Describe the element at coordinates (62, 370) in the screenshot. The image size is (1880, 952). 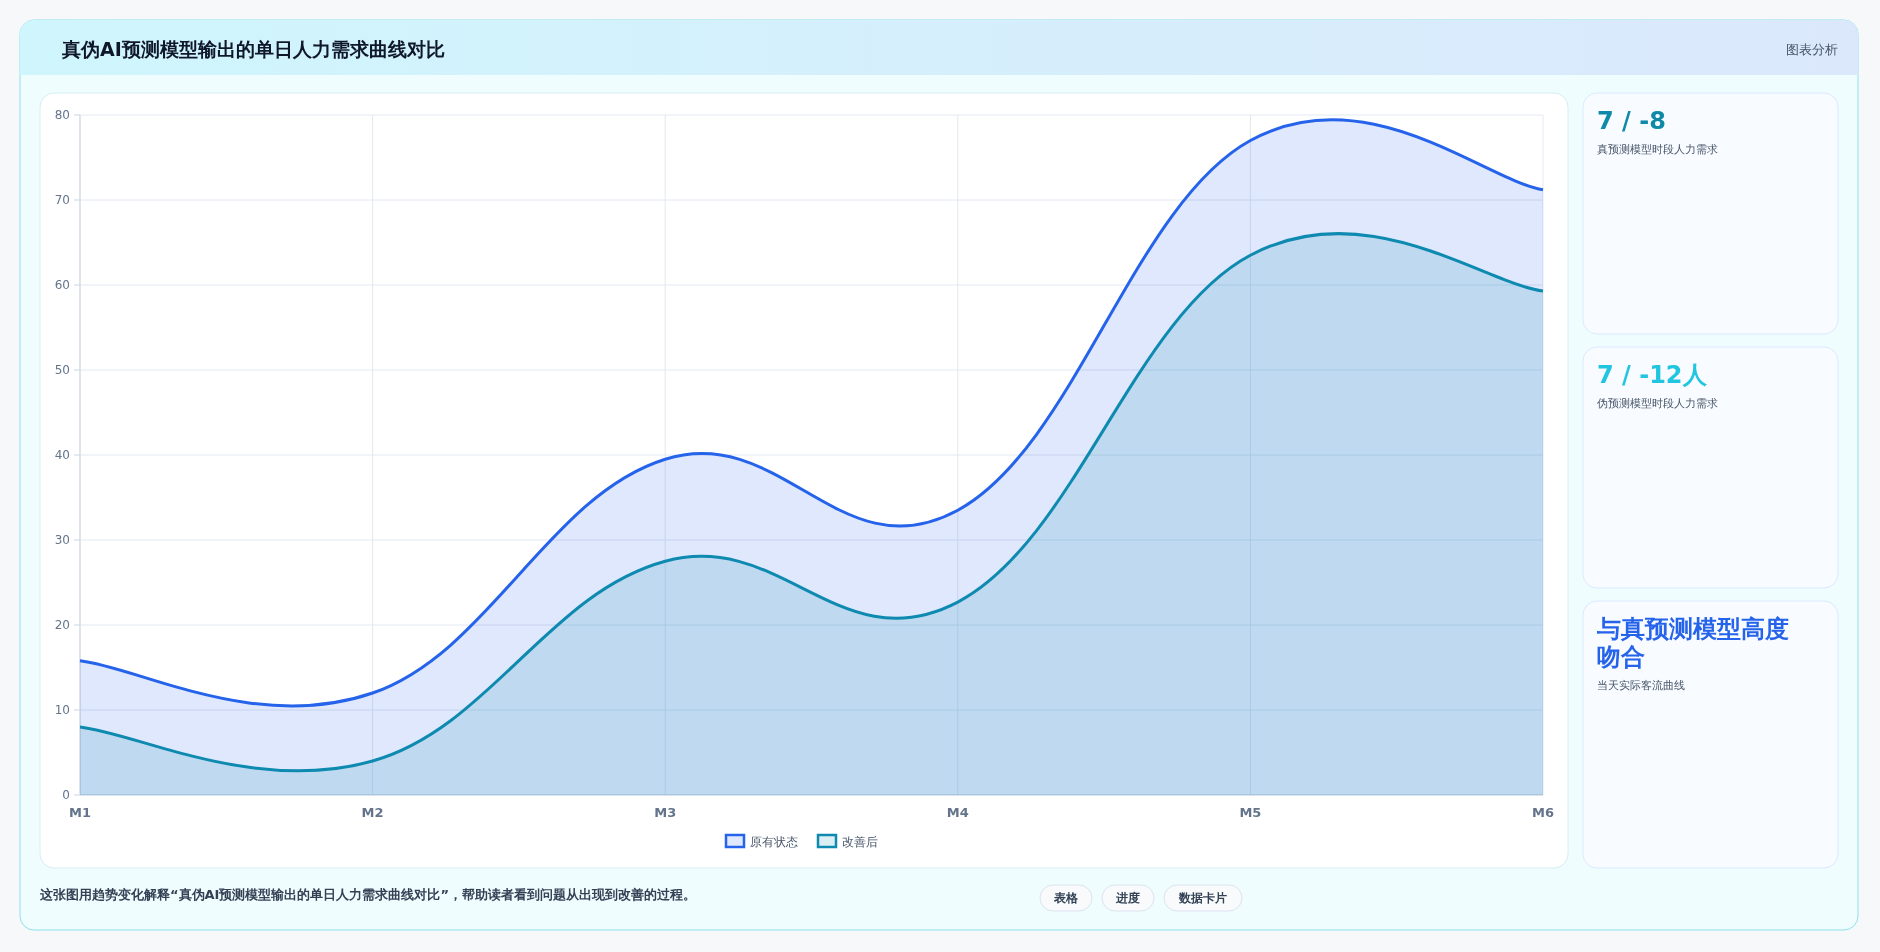
I see `y-tick-label: 50` at that location.